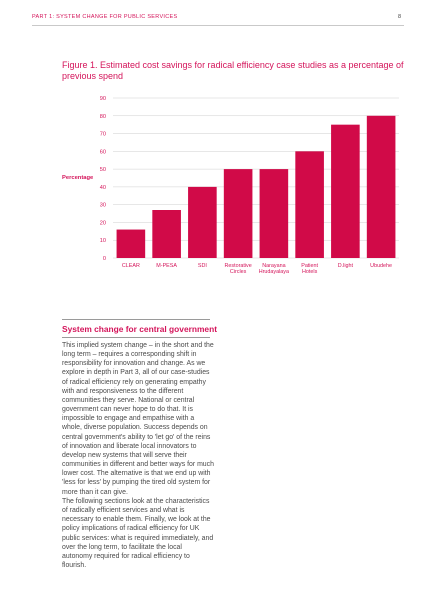  Describe the element at coordinates (103, 99) in the screenshot. I see `y-tick-label: 90` at that location.